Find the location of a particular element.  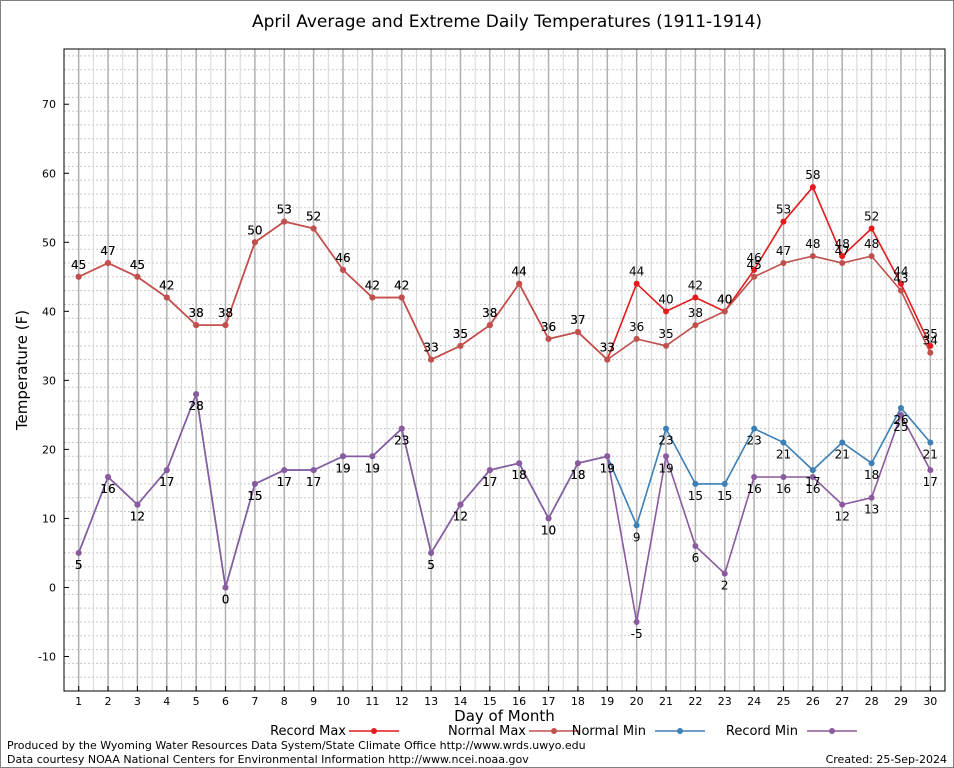

x-tick-label: 6 is located at coordinates (225, 701).